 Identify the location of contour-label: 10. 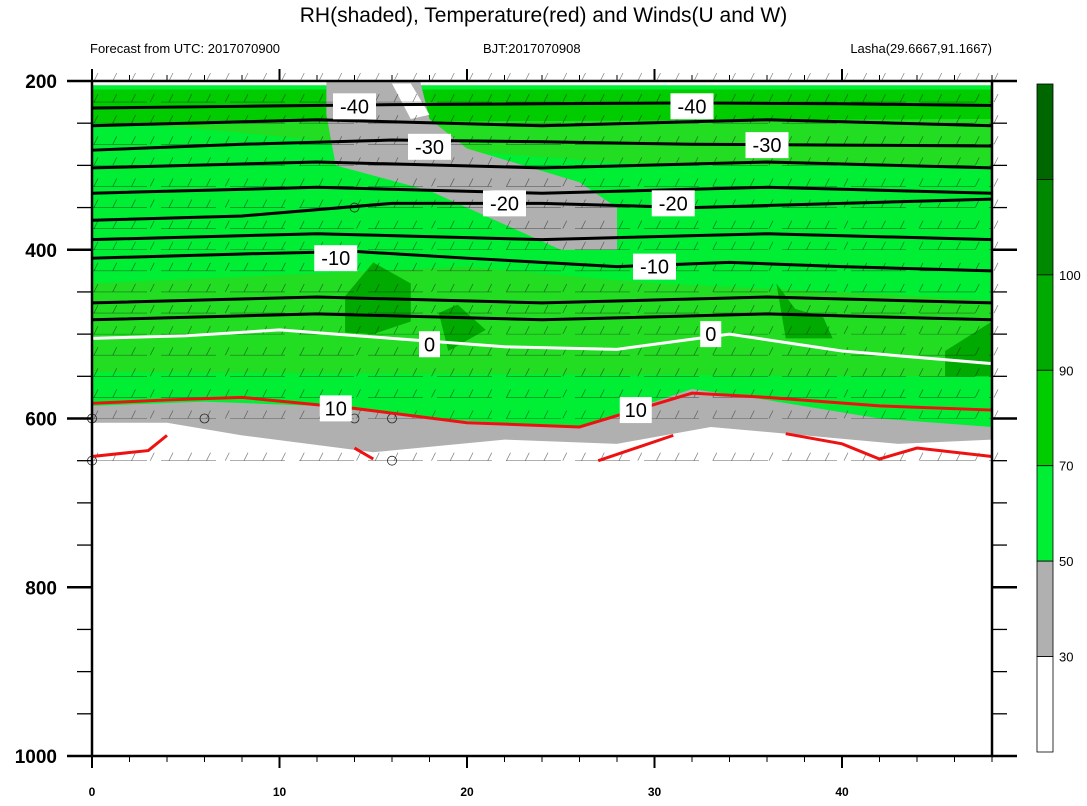
(636, 411).